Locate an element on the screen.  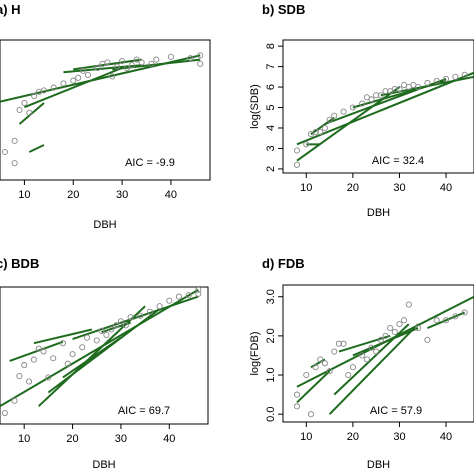
y-tick-label: 7 is located at coordinates (271, 67).